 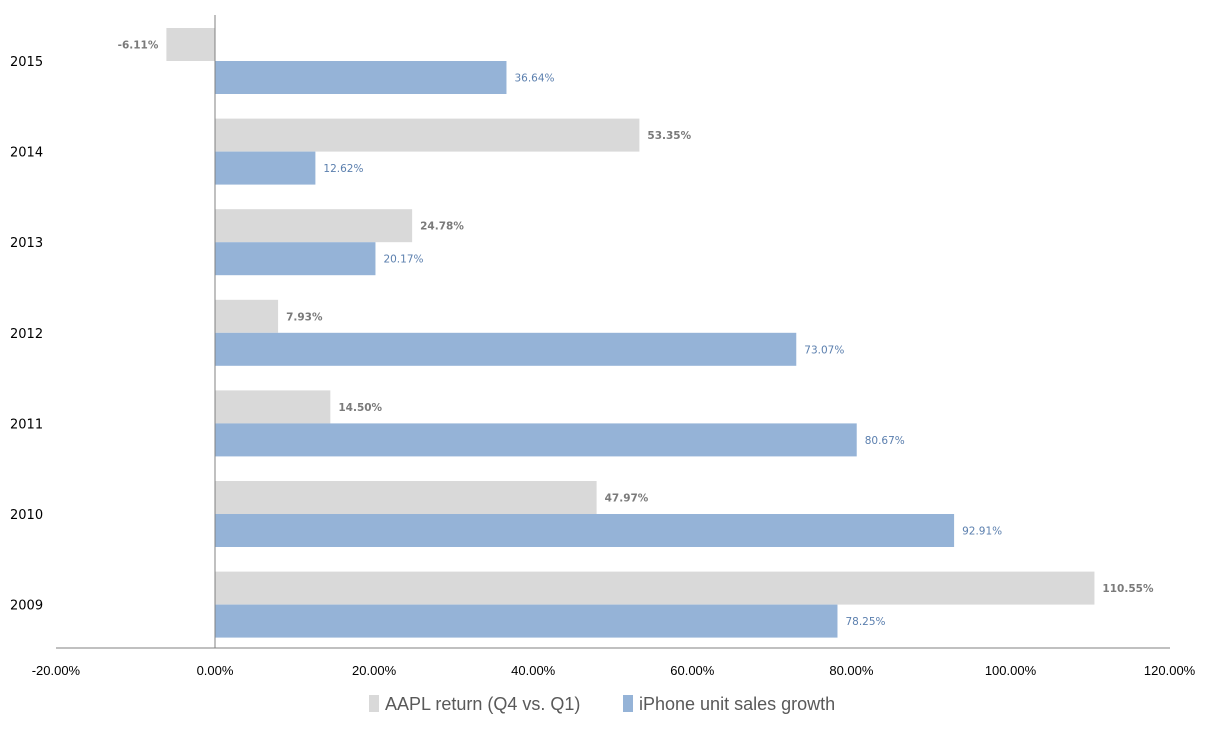 What do you see at coordinates (824, 350) in the screenshot?
I see `data-label-iphone-2012: 73.07%` at bounding box center [824, 350].